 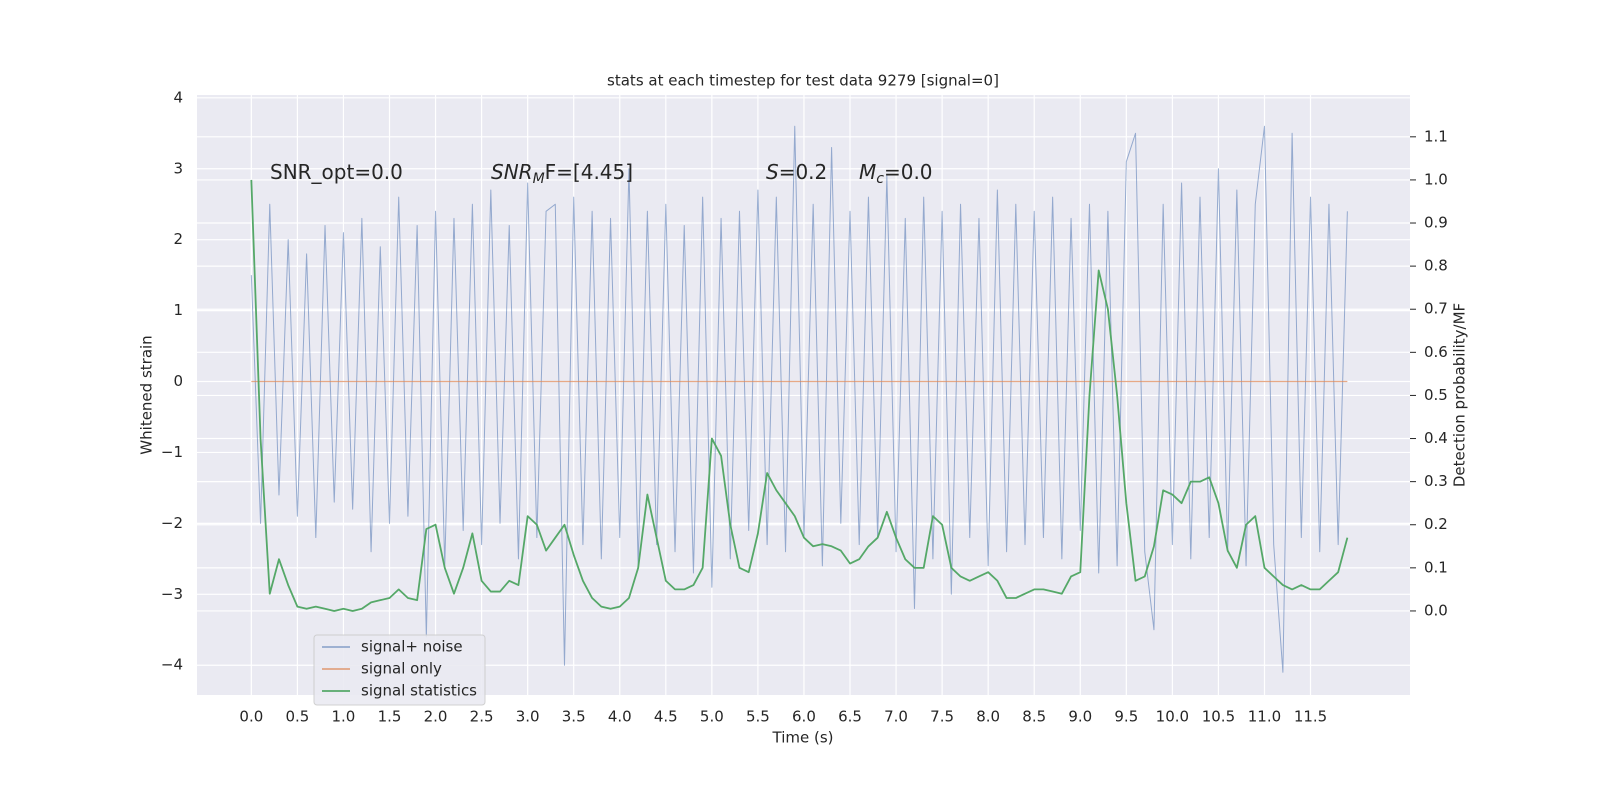 I want to click on x-tick-label: 2.0, so click(x=436, y=717).